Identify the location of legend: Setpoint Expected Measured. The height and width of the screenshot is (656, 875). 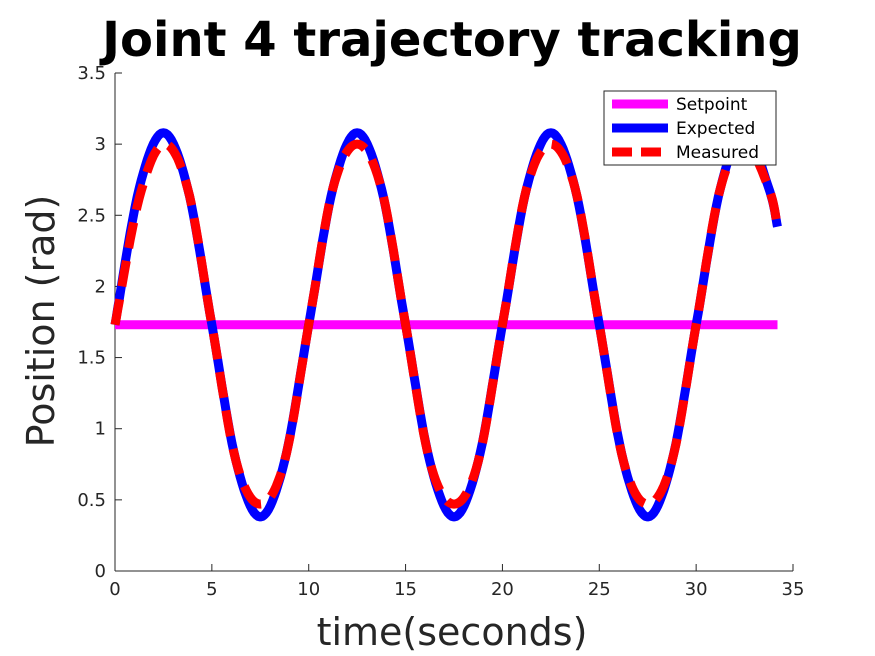
(690, 128).